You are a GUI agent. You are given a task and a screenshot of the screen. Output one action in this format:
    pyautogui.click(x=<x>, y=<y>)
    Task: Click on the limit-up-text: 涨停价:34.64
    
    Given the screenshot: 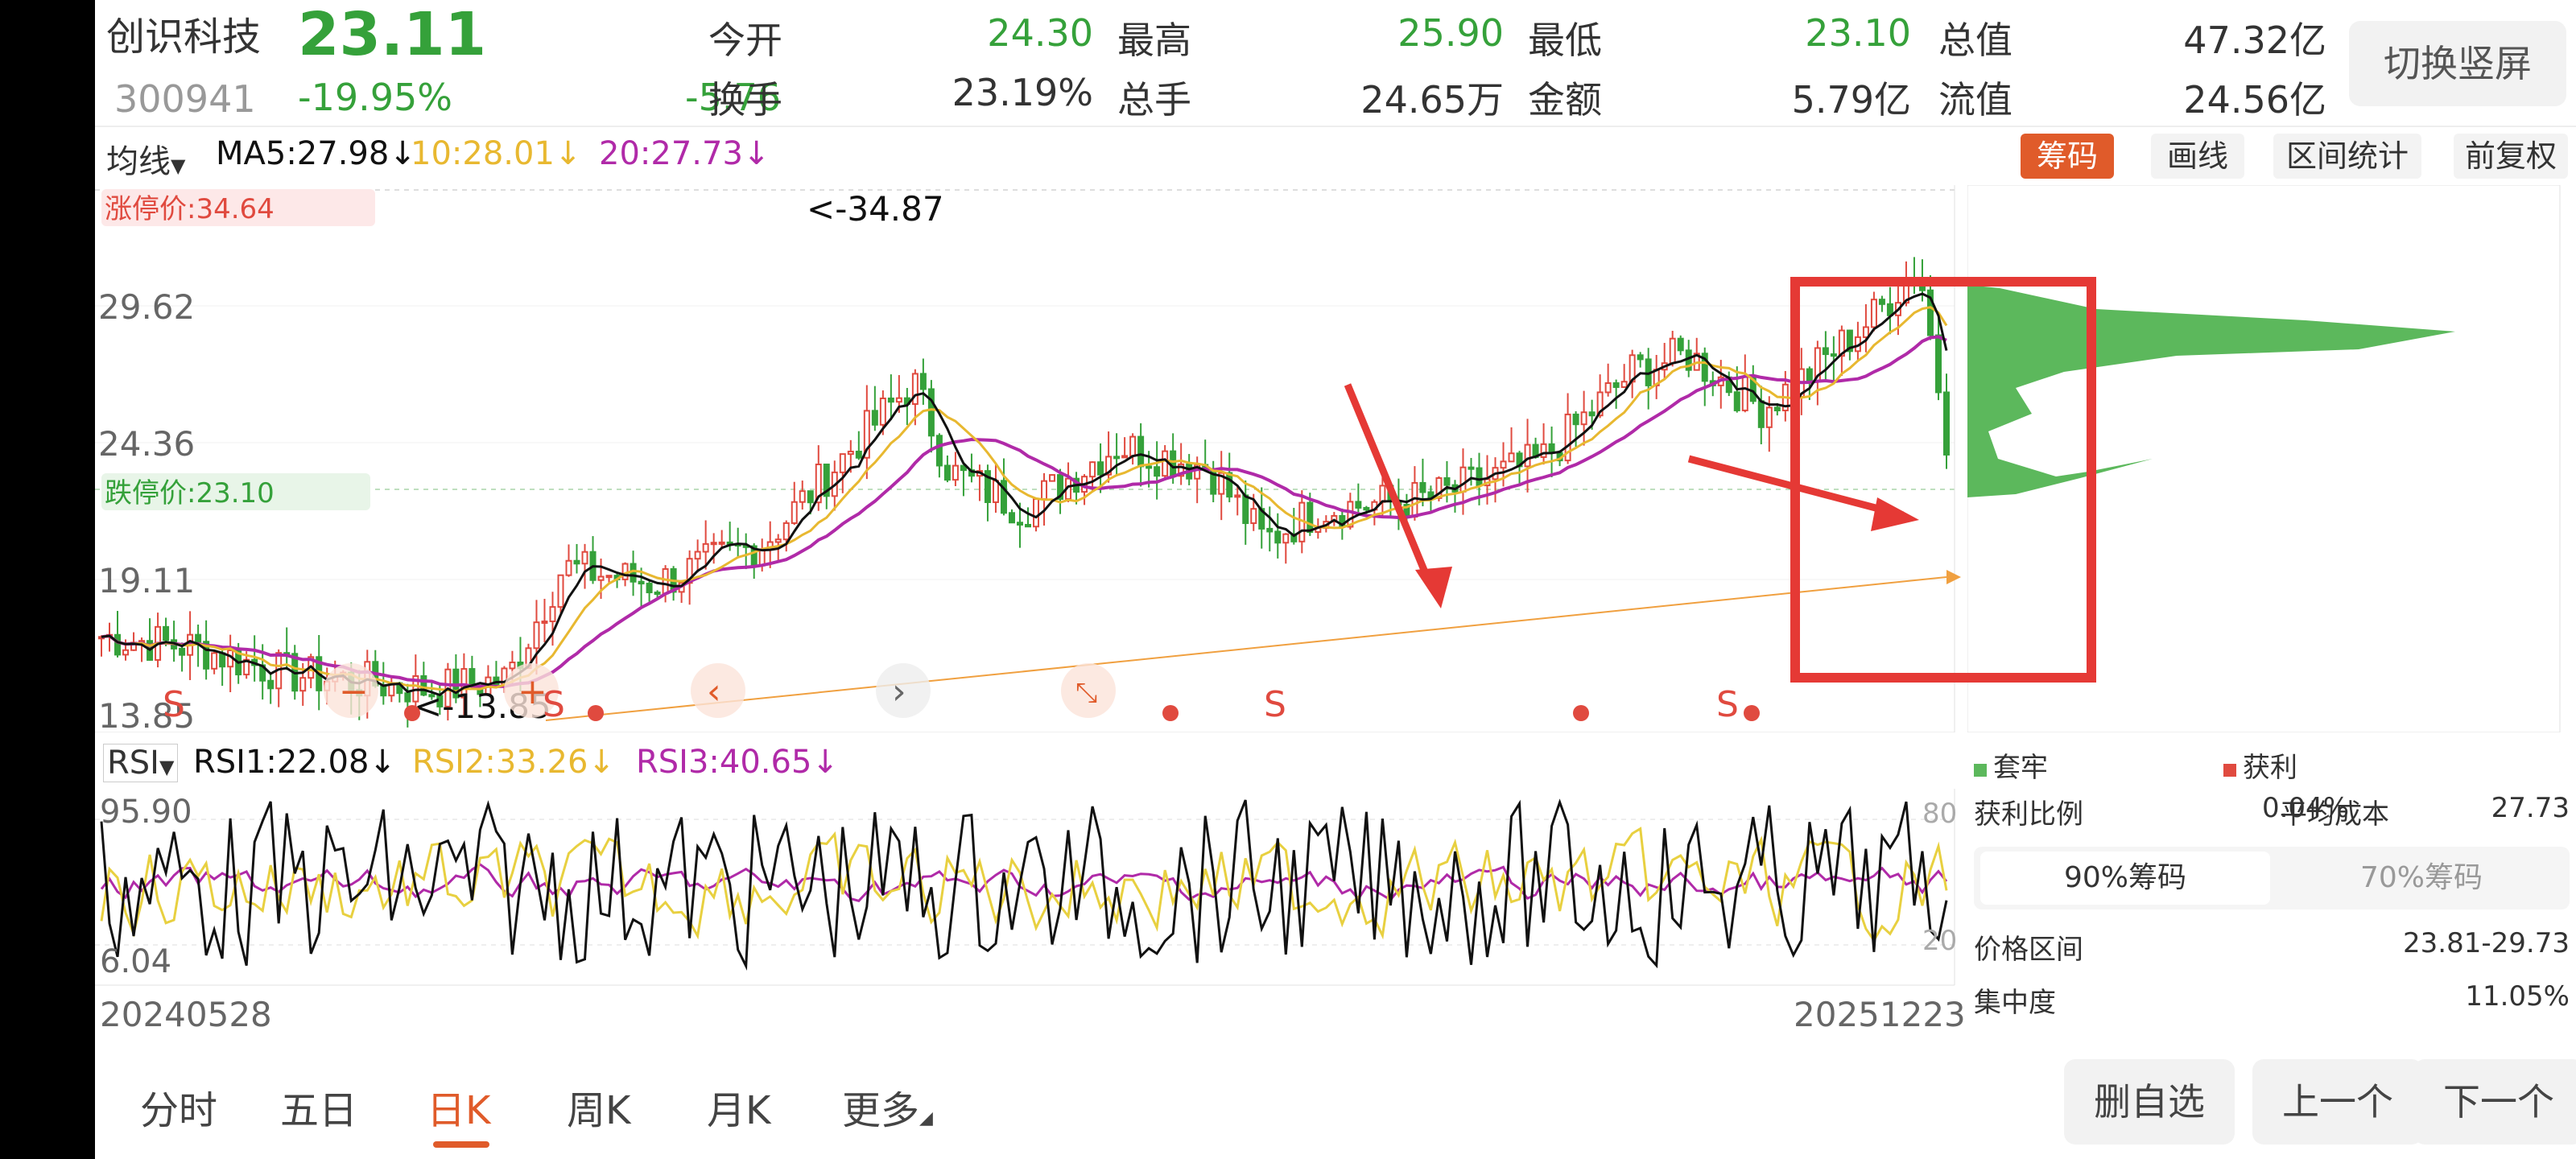 What is the action you would take?
    pyautogui.click(x=190, y=209)
    